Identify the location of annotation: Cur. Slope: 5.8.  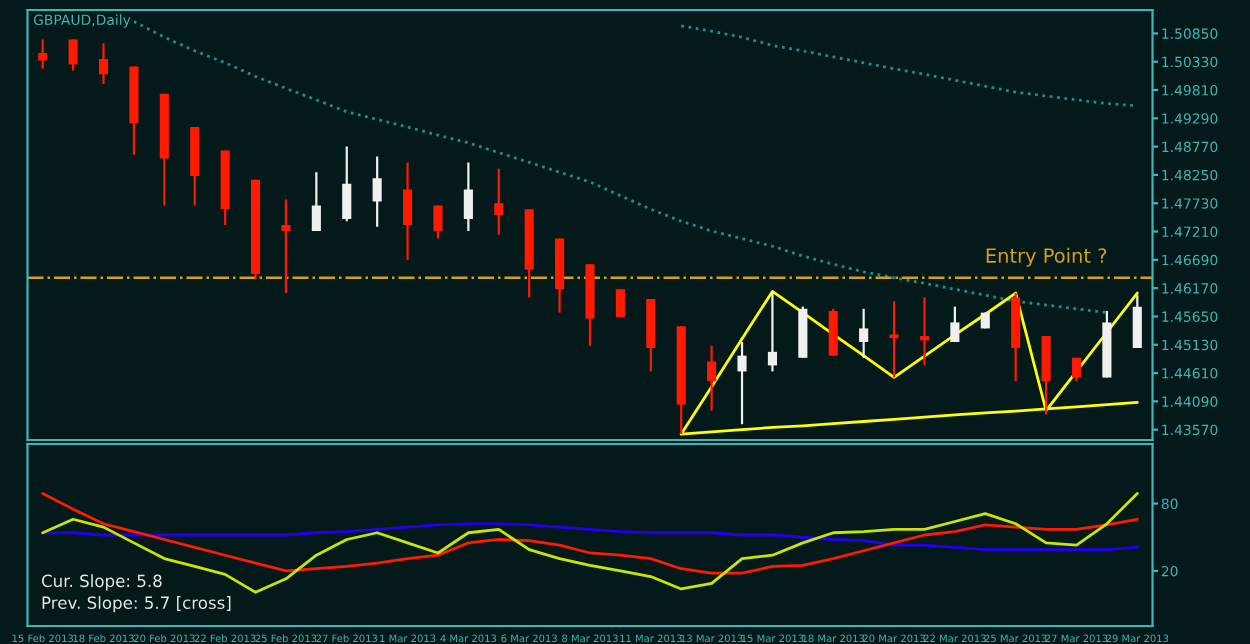
(101, 582).